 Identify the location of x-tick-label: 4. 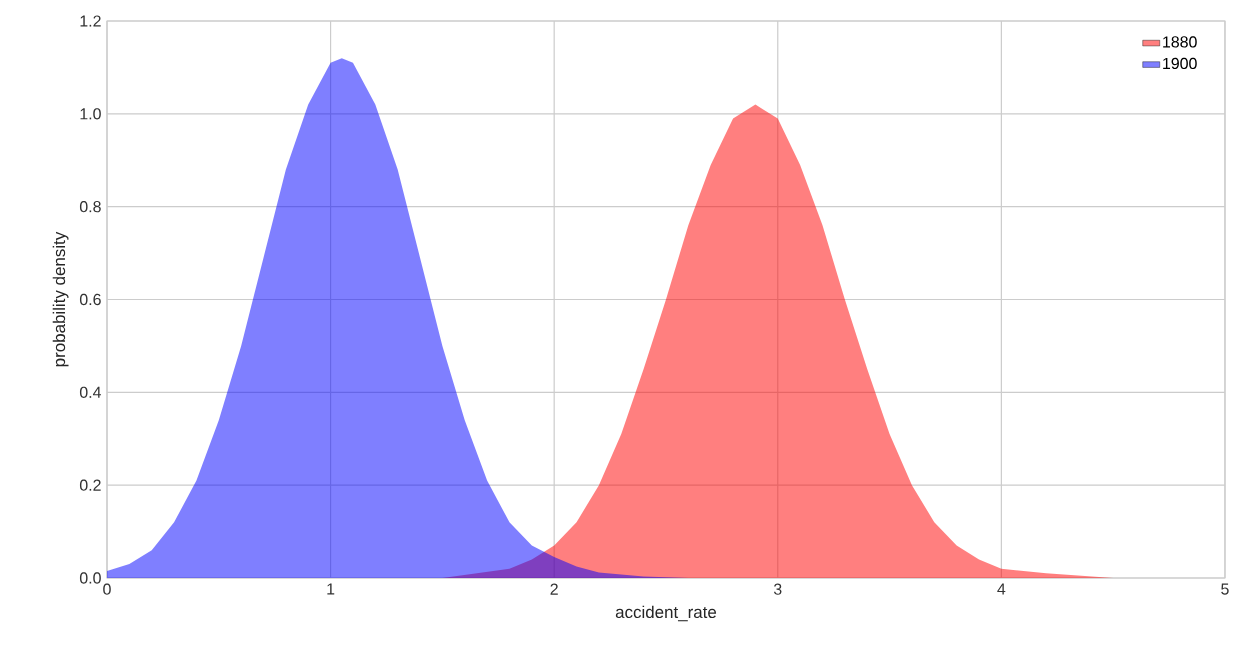
(1001, 589).